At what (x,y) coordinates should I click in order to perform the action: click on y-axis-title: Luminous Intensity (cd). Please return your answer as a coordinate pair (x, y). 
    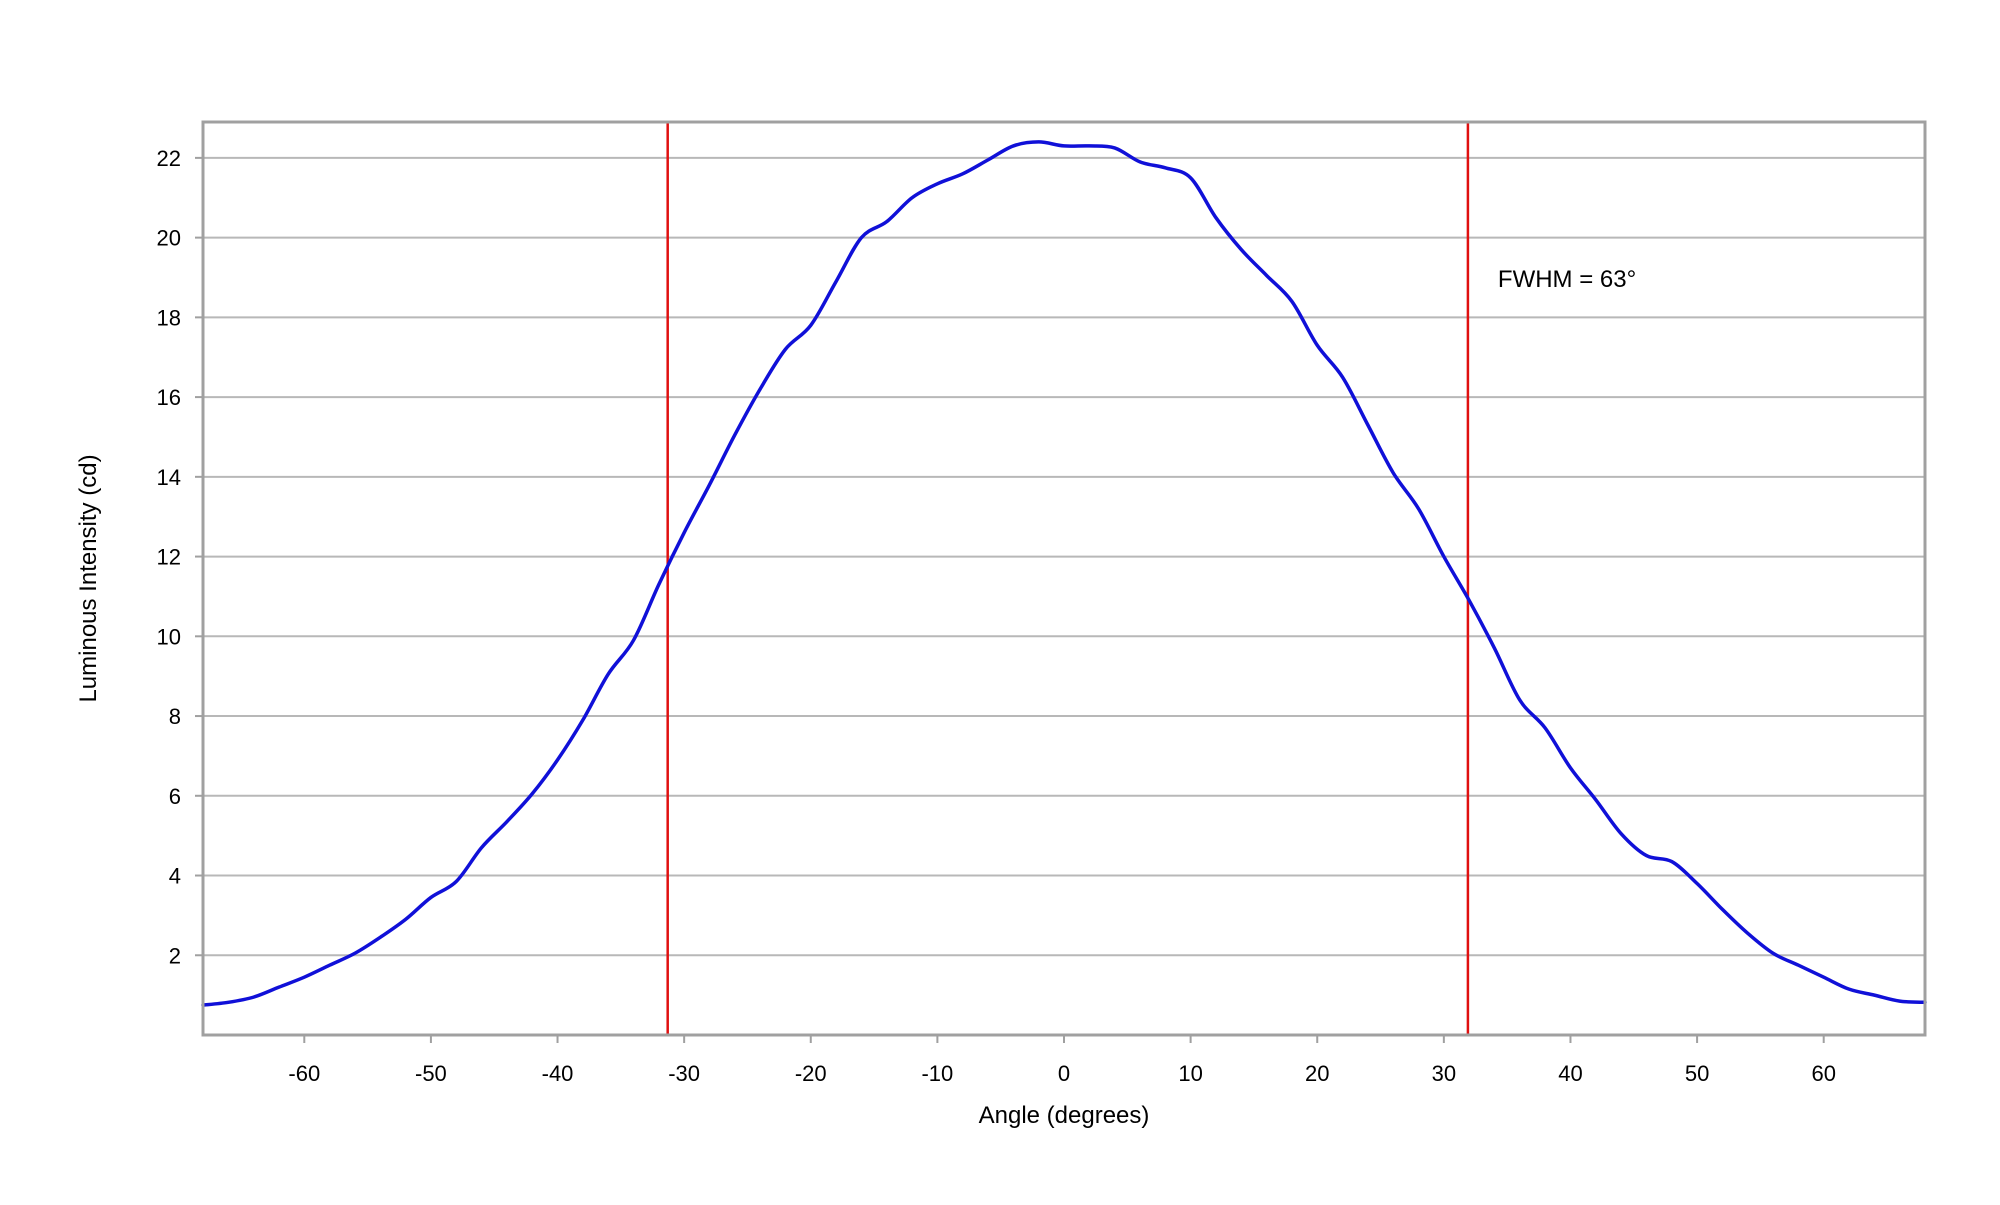
    Looking at the image, I should click on (88, 578).